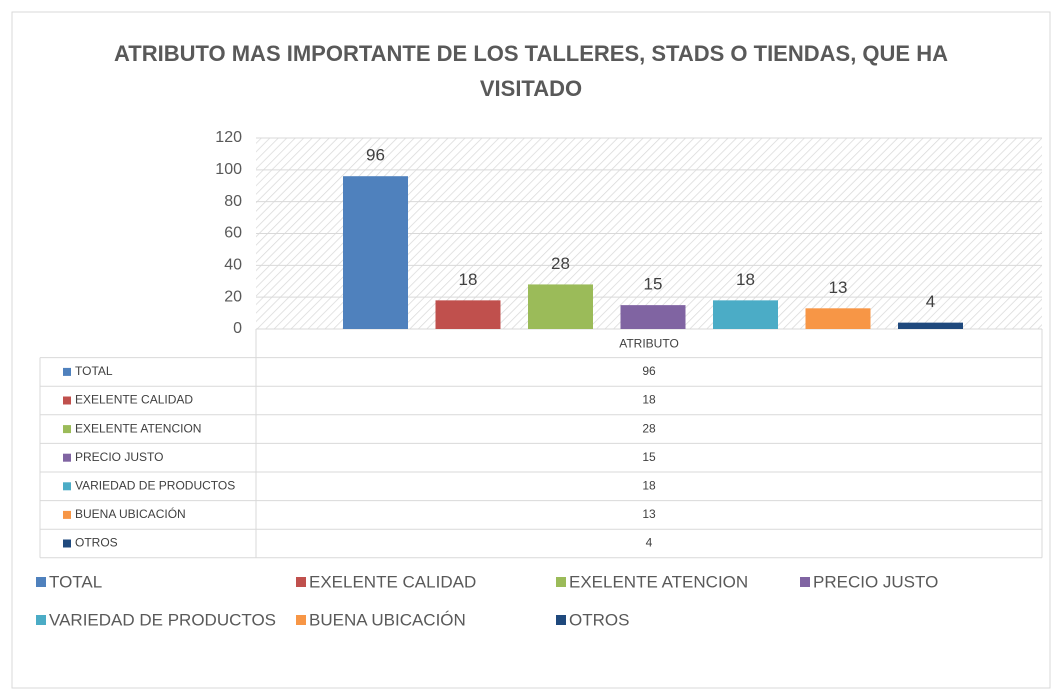 This screenshot has width=1062, height=699. What do you see at coordinates (94, 371) in the screenshot?
I see `table-series-name: TOTAL` at bounding box center [94, 371].